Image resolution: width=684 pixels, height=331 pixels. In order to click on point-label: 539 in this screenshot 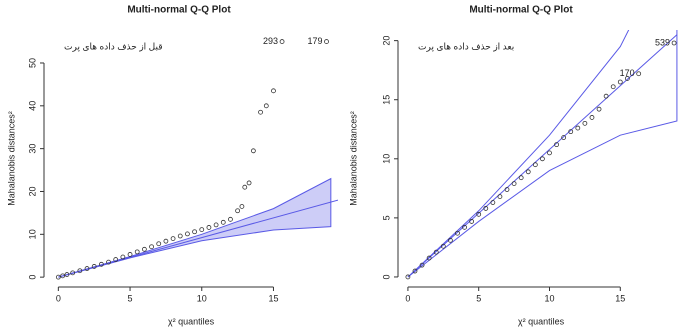, I will do `click(662, 42)`.